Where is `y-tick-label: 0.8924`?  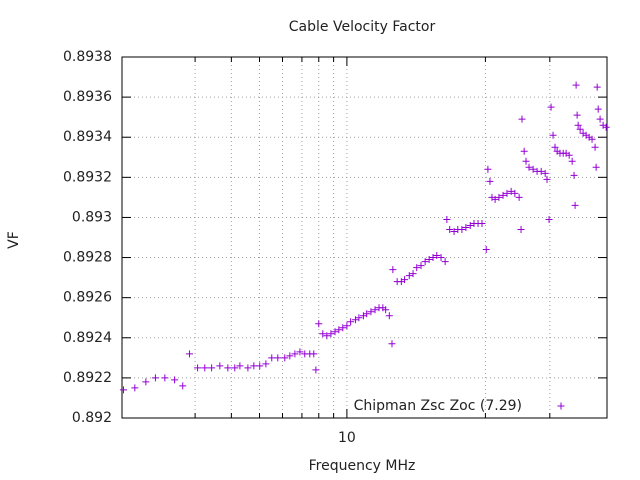
y-tick-label: 0.8924 is located at coordinates (87, 338).